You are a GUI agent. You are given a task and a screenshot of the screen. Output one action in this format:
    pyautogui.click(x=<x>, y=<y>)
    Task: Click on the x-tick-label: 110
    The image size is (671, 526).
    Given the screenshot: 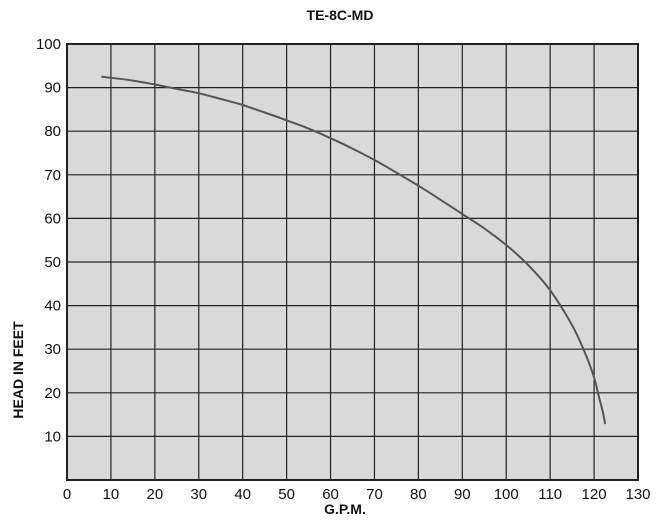 What is the action you would take?
    pyautogui.click(x=550, y=494)
    